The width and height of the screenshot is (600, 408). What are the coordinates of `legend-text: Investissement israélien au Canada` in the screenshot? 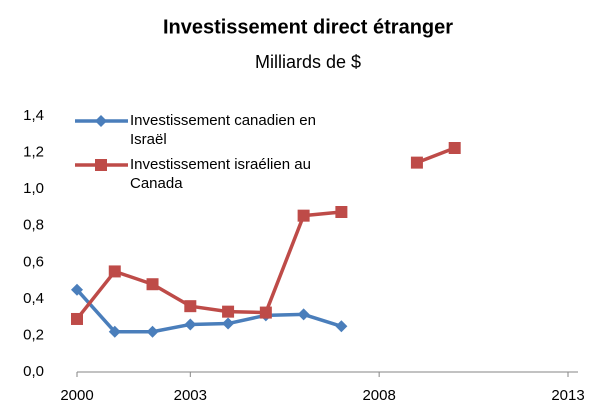 It's located at (220, 174).